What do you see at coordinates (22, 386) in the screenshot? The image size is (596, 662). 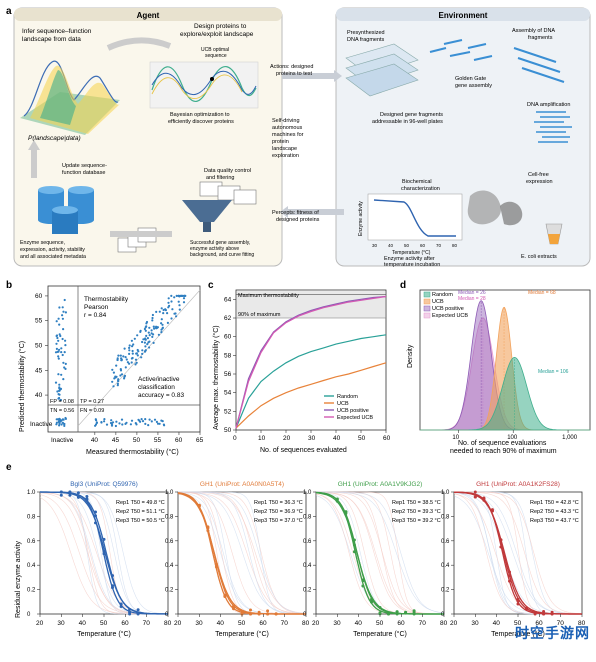 I see `panel-b-ylabel: Predicted thermostability (°C)` at bounding box center [22, 386].